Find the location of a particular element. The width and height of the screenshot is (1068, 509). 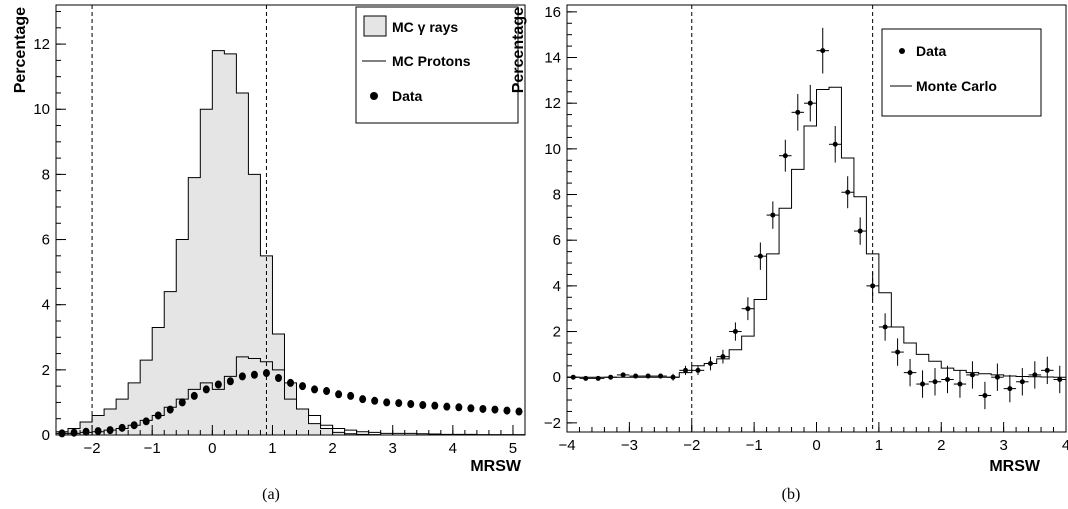

x-tick-label: −3 is located at coordinates (629, 445).